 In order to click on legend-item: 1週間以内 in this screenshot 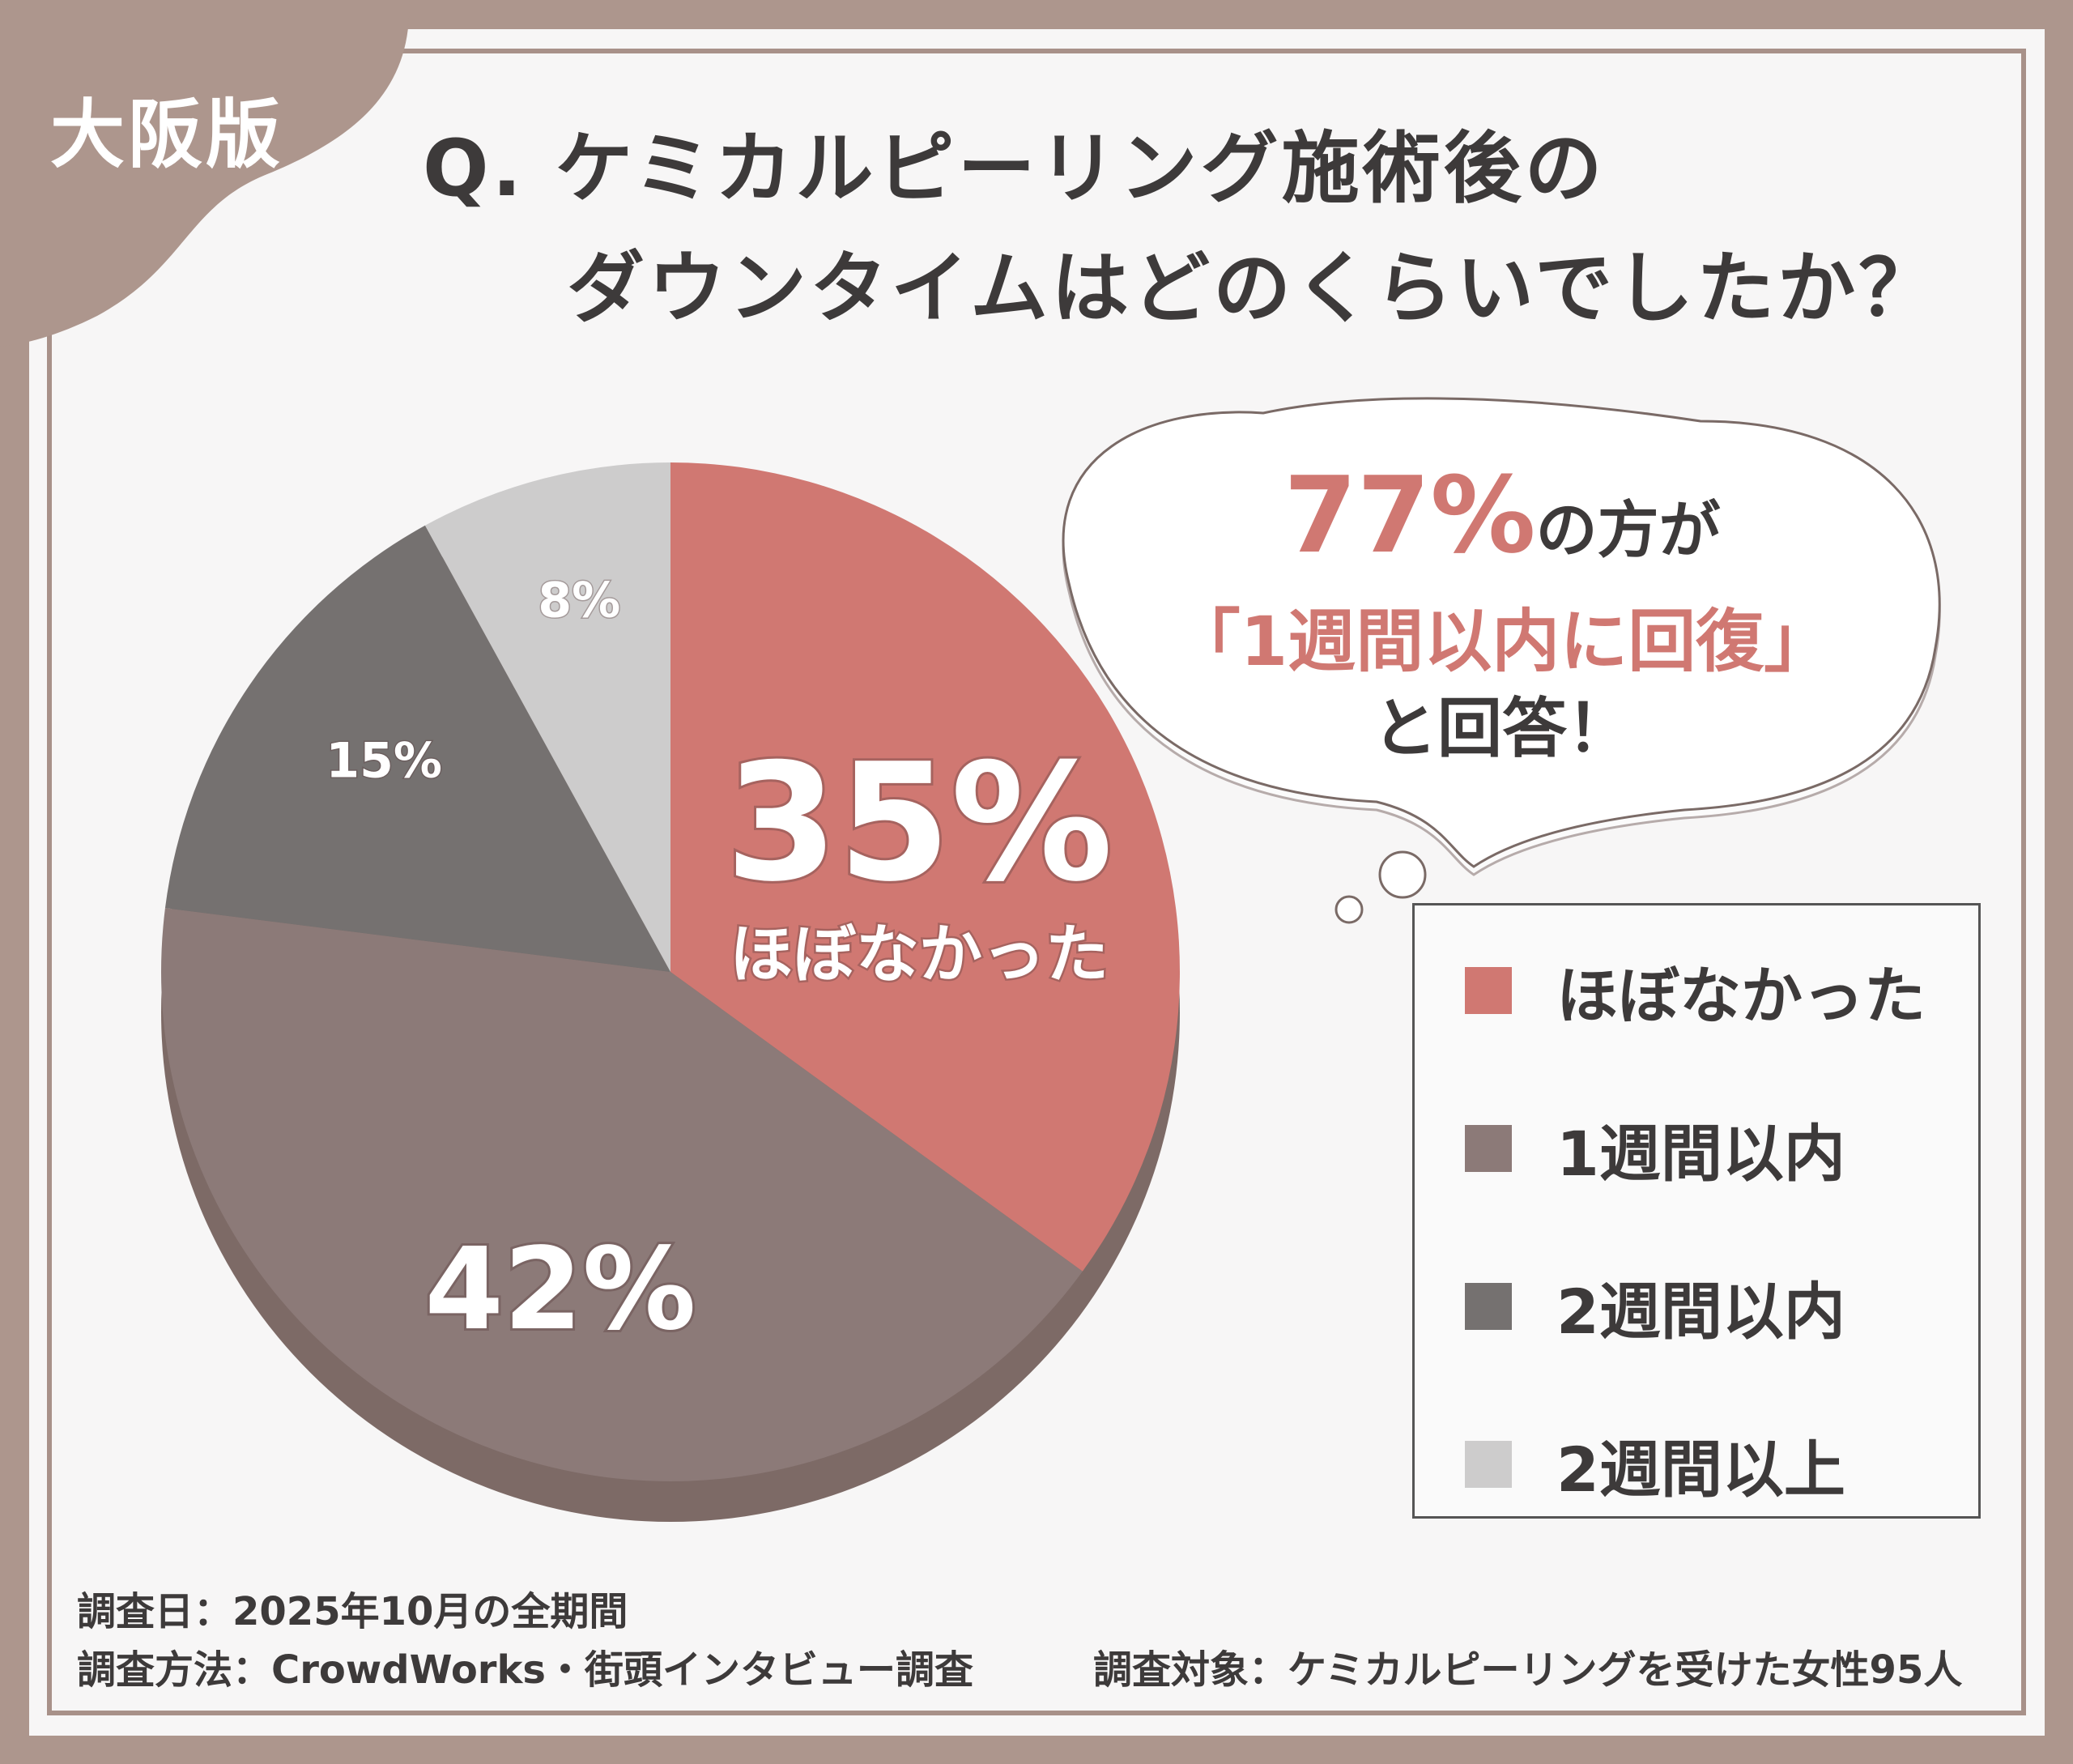, I will do `click(1655, 1148)`.